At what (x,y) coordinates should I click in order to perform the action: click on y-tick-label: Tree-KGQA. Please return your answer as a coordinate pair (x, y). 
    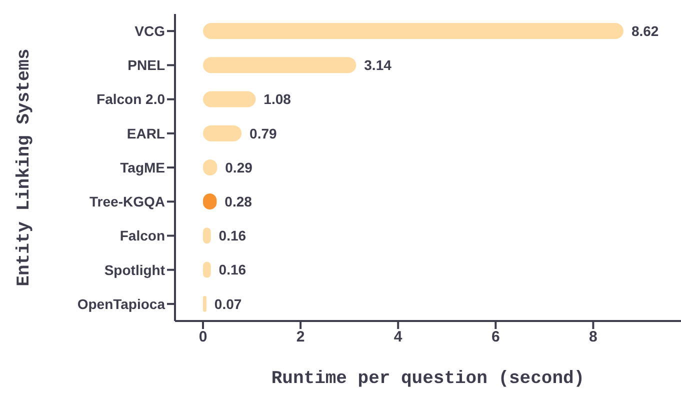
    Looking at the image, I should click on (127, 202).